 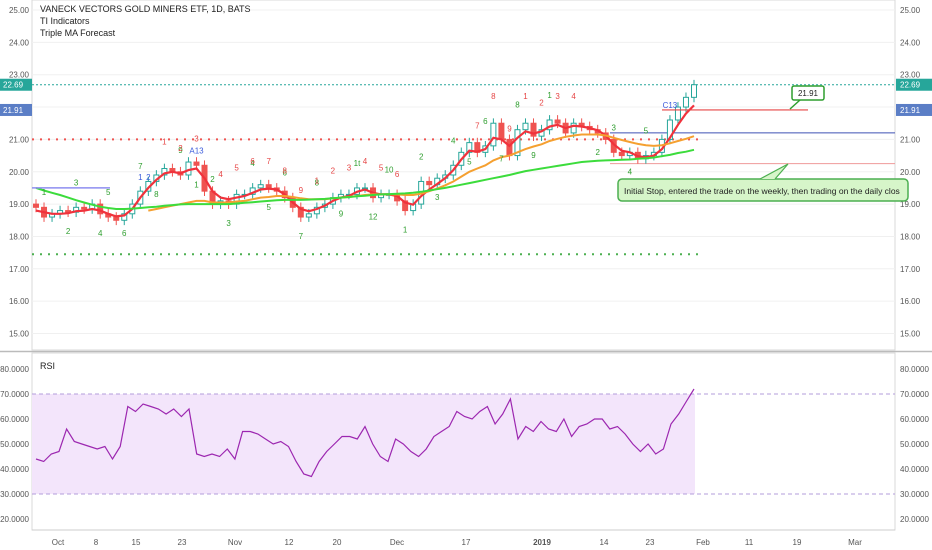 I want to click on x-tick-label: 8, so click(x=96, y=542).